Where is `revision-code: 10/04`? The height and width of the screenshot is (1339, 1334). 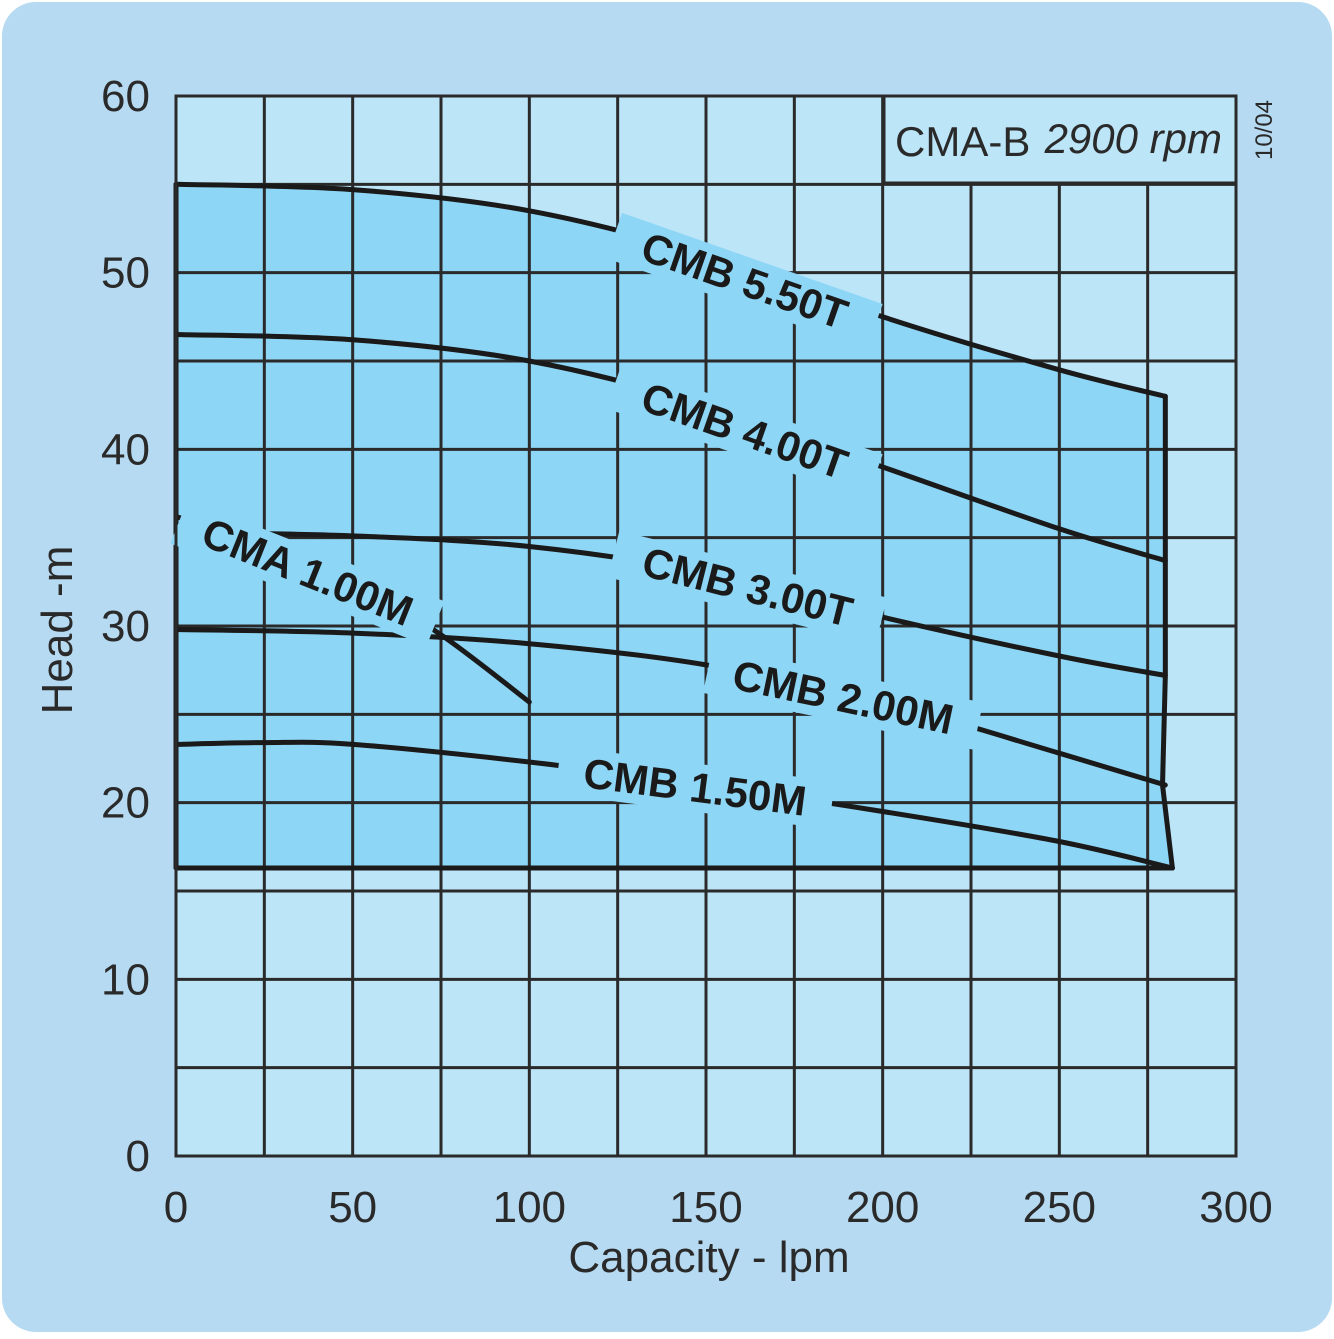
revision-code: 10/04 is located at coordinates (1264, 130).